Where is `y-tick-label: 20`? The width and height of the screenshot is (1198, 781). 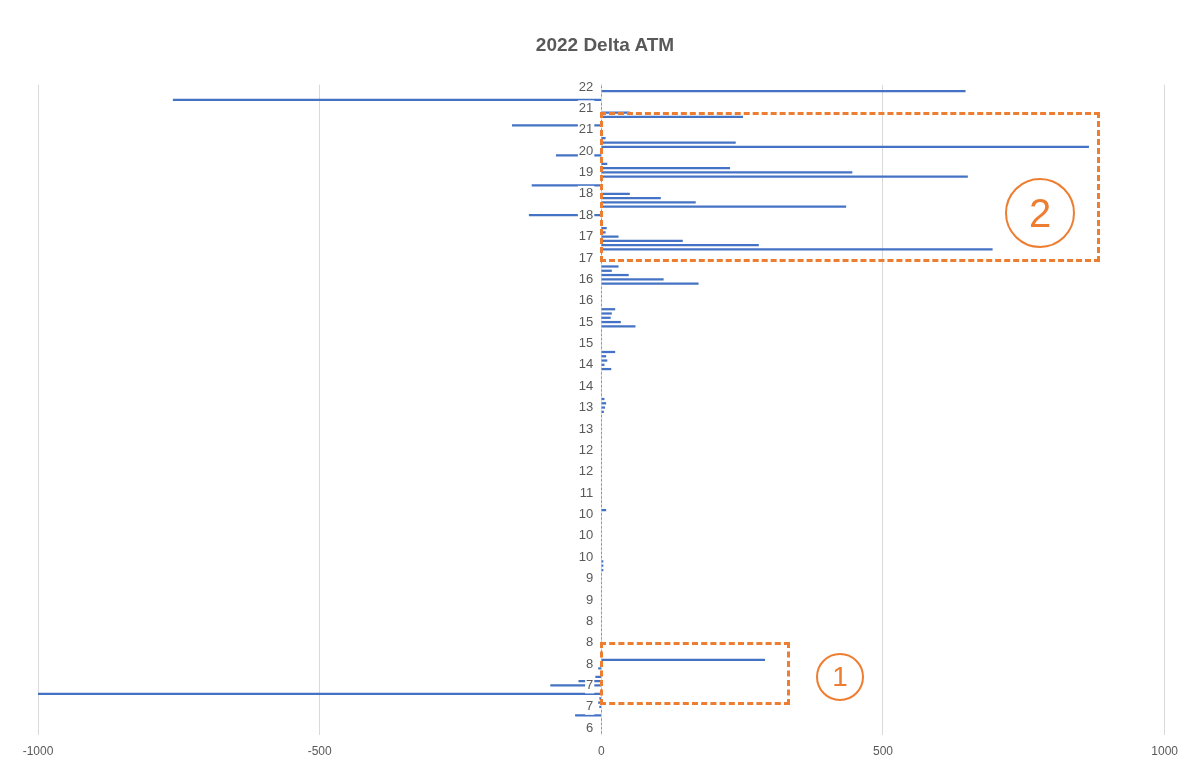
y-tick-label: 20 is located at coordinates (586, 150).